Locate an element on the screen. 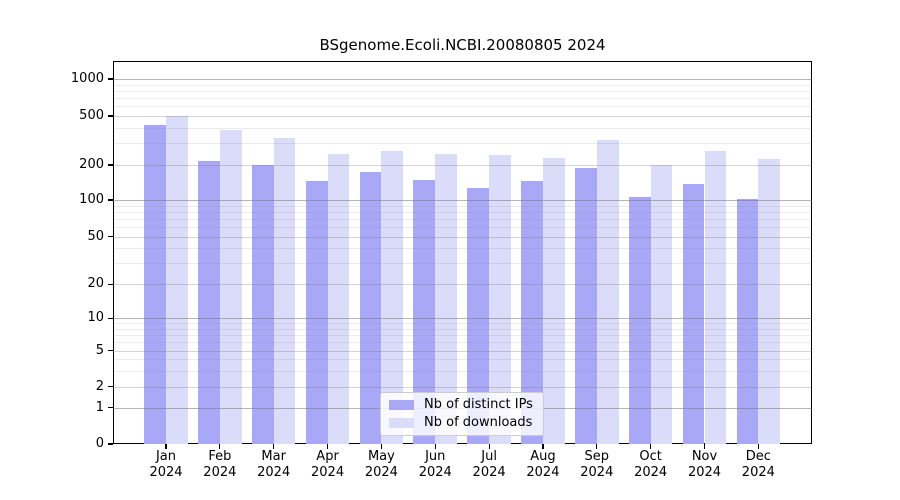 The width and height of the screenshot is (900, 500). bar-downloads-jun is located at coordinates (446, 299).